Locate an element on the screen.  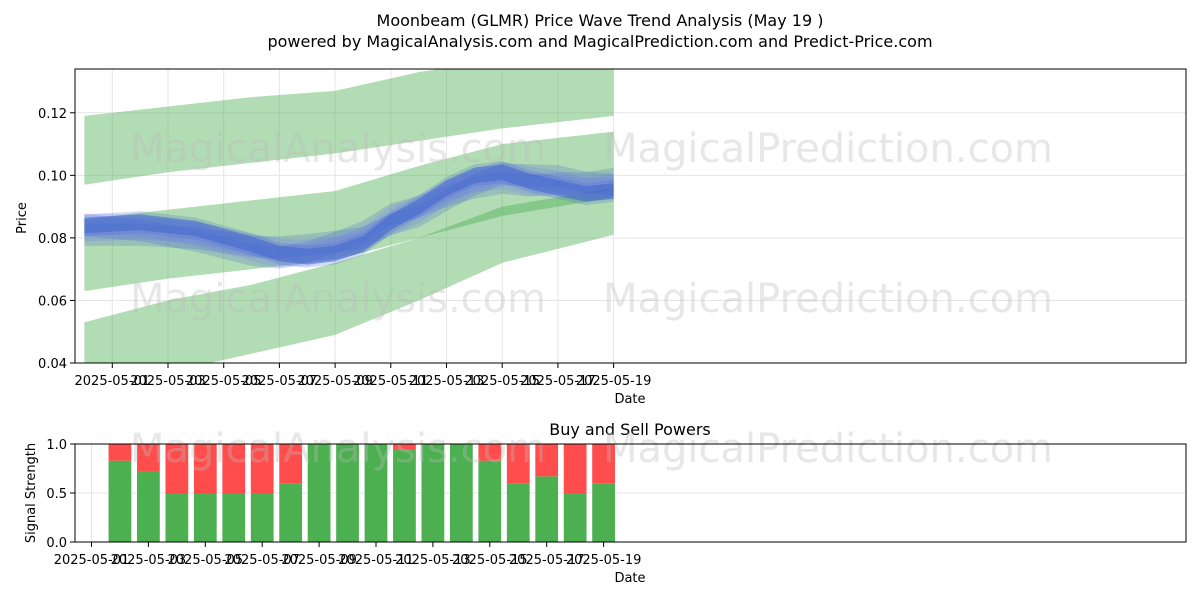
price-y-axis: 0.04 0.06 0.08 0.10 0.12 is located at coordinates (56, 239).